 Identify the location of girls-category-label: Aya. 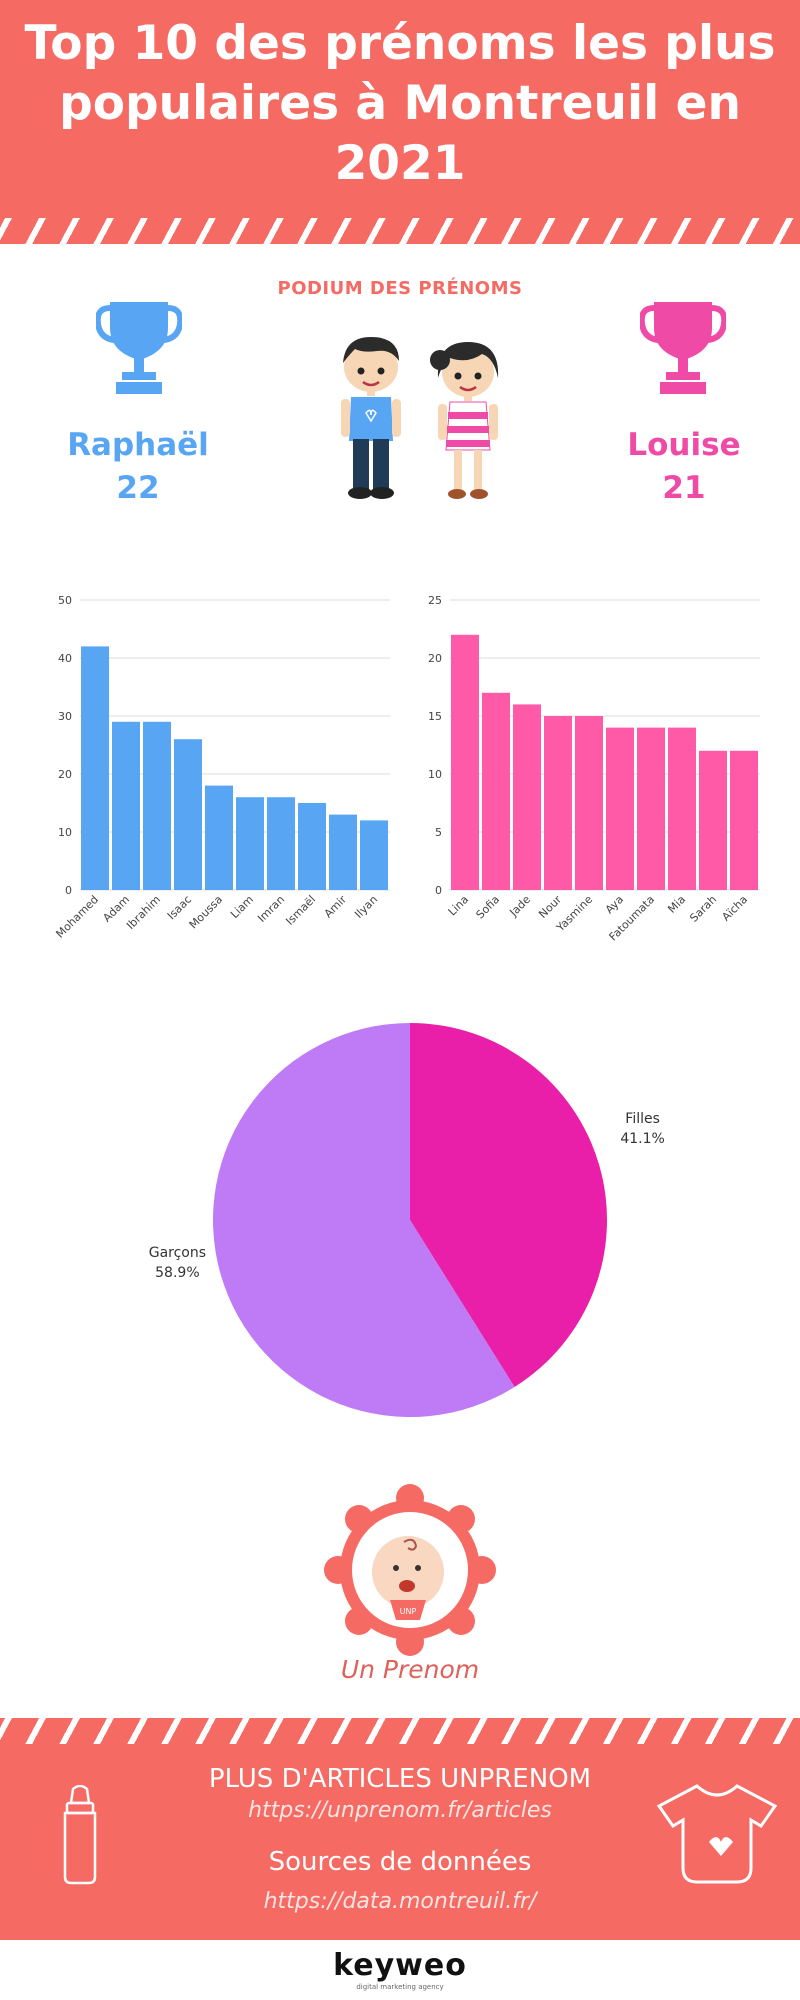
(614, 904).